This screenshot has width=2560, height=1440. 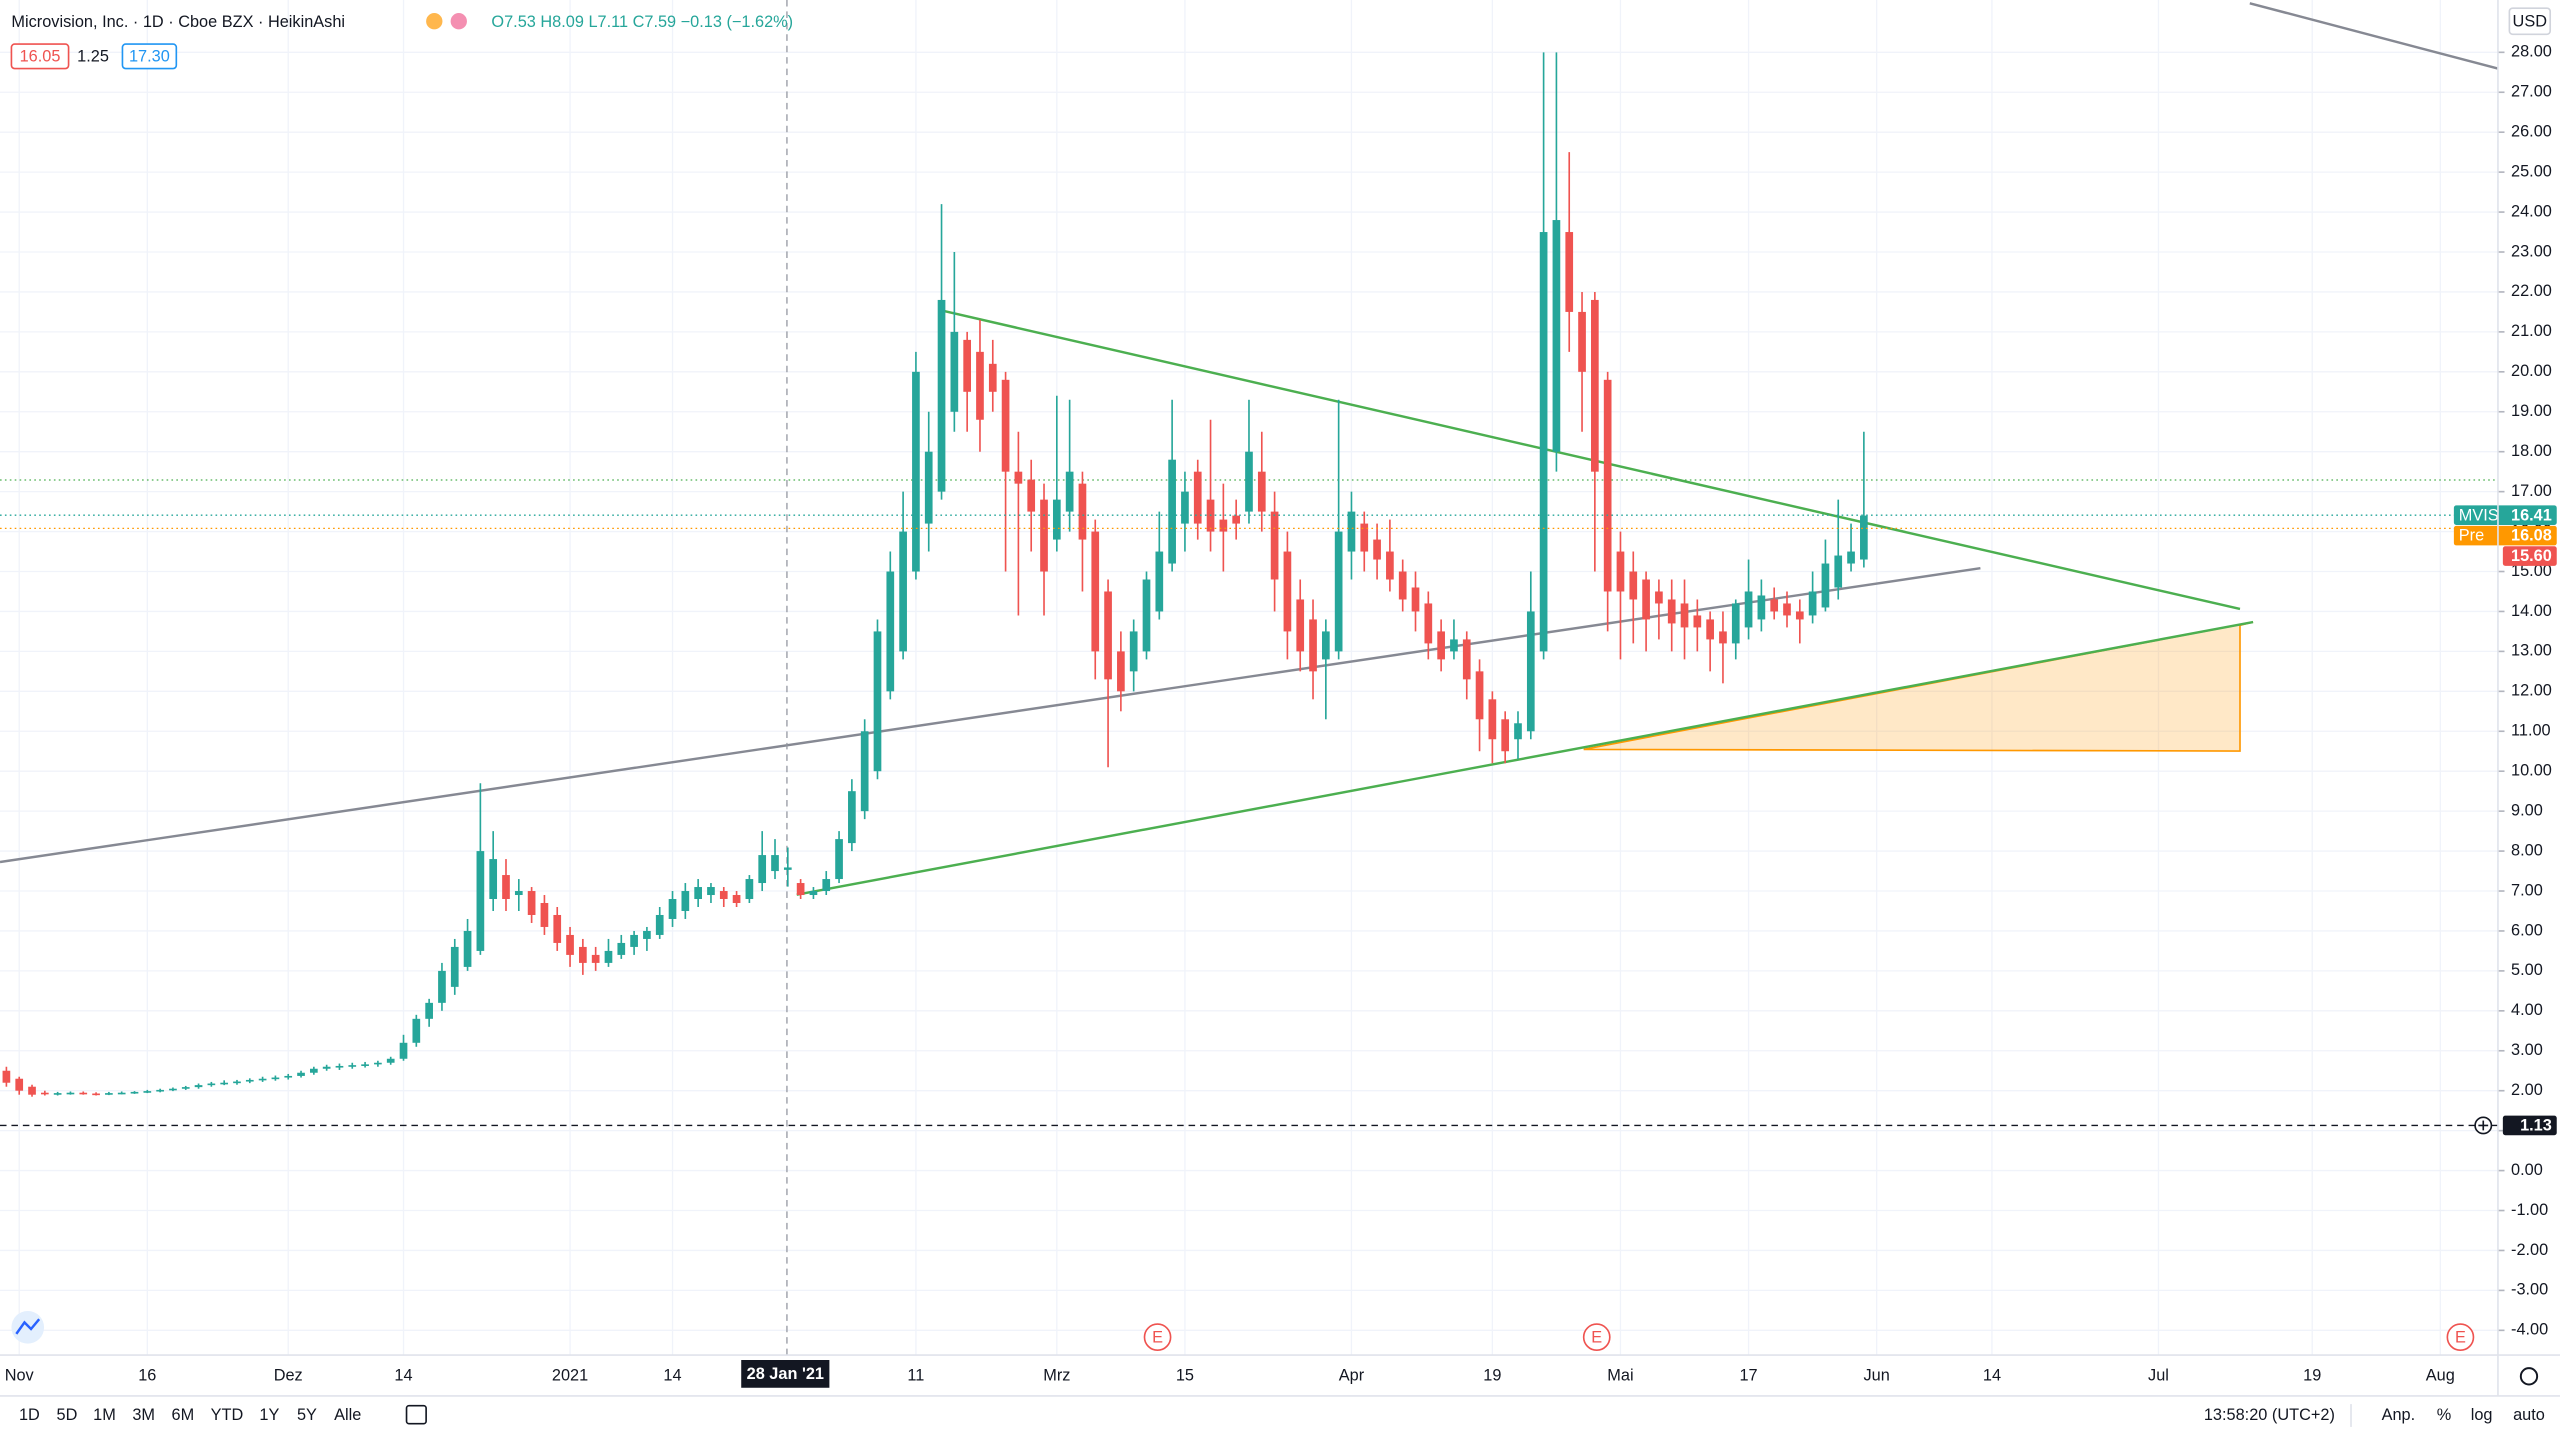 I want to click on bid-price: 16.05, so click(x=40, y=56).